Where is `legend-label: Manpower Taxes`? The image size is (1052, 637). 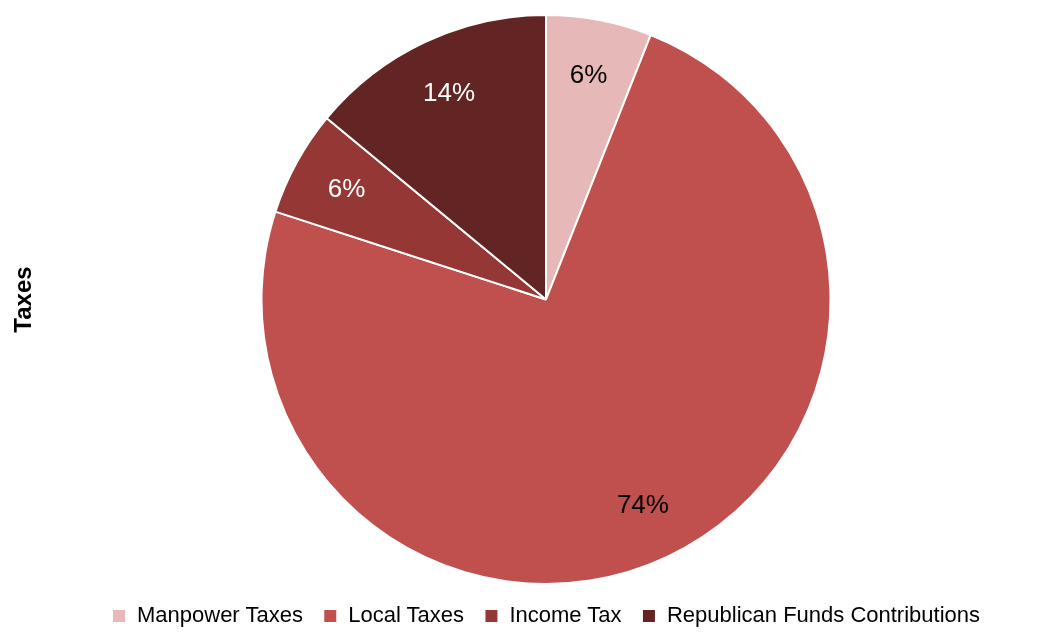
legend-label: Manpower Taxes is located at coordinates (219, 615).